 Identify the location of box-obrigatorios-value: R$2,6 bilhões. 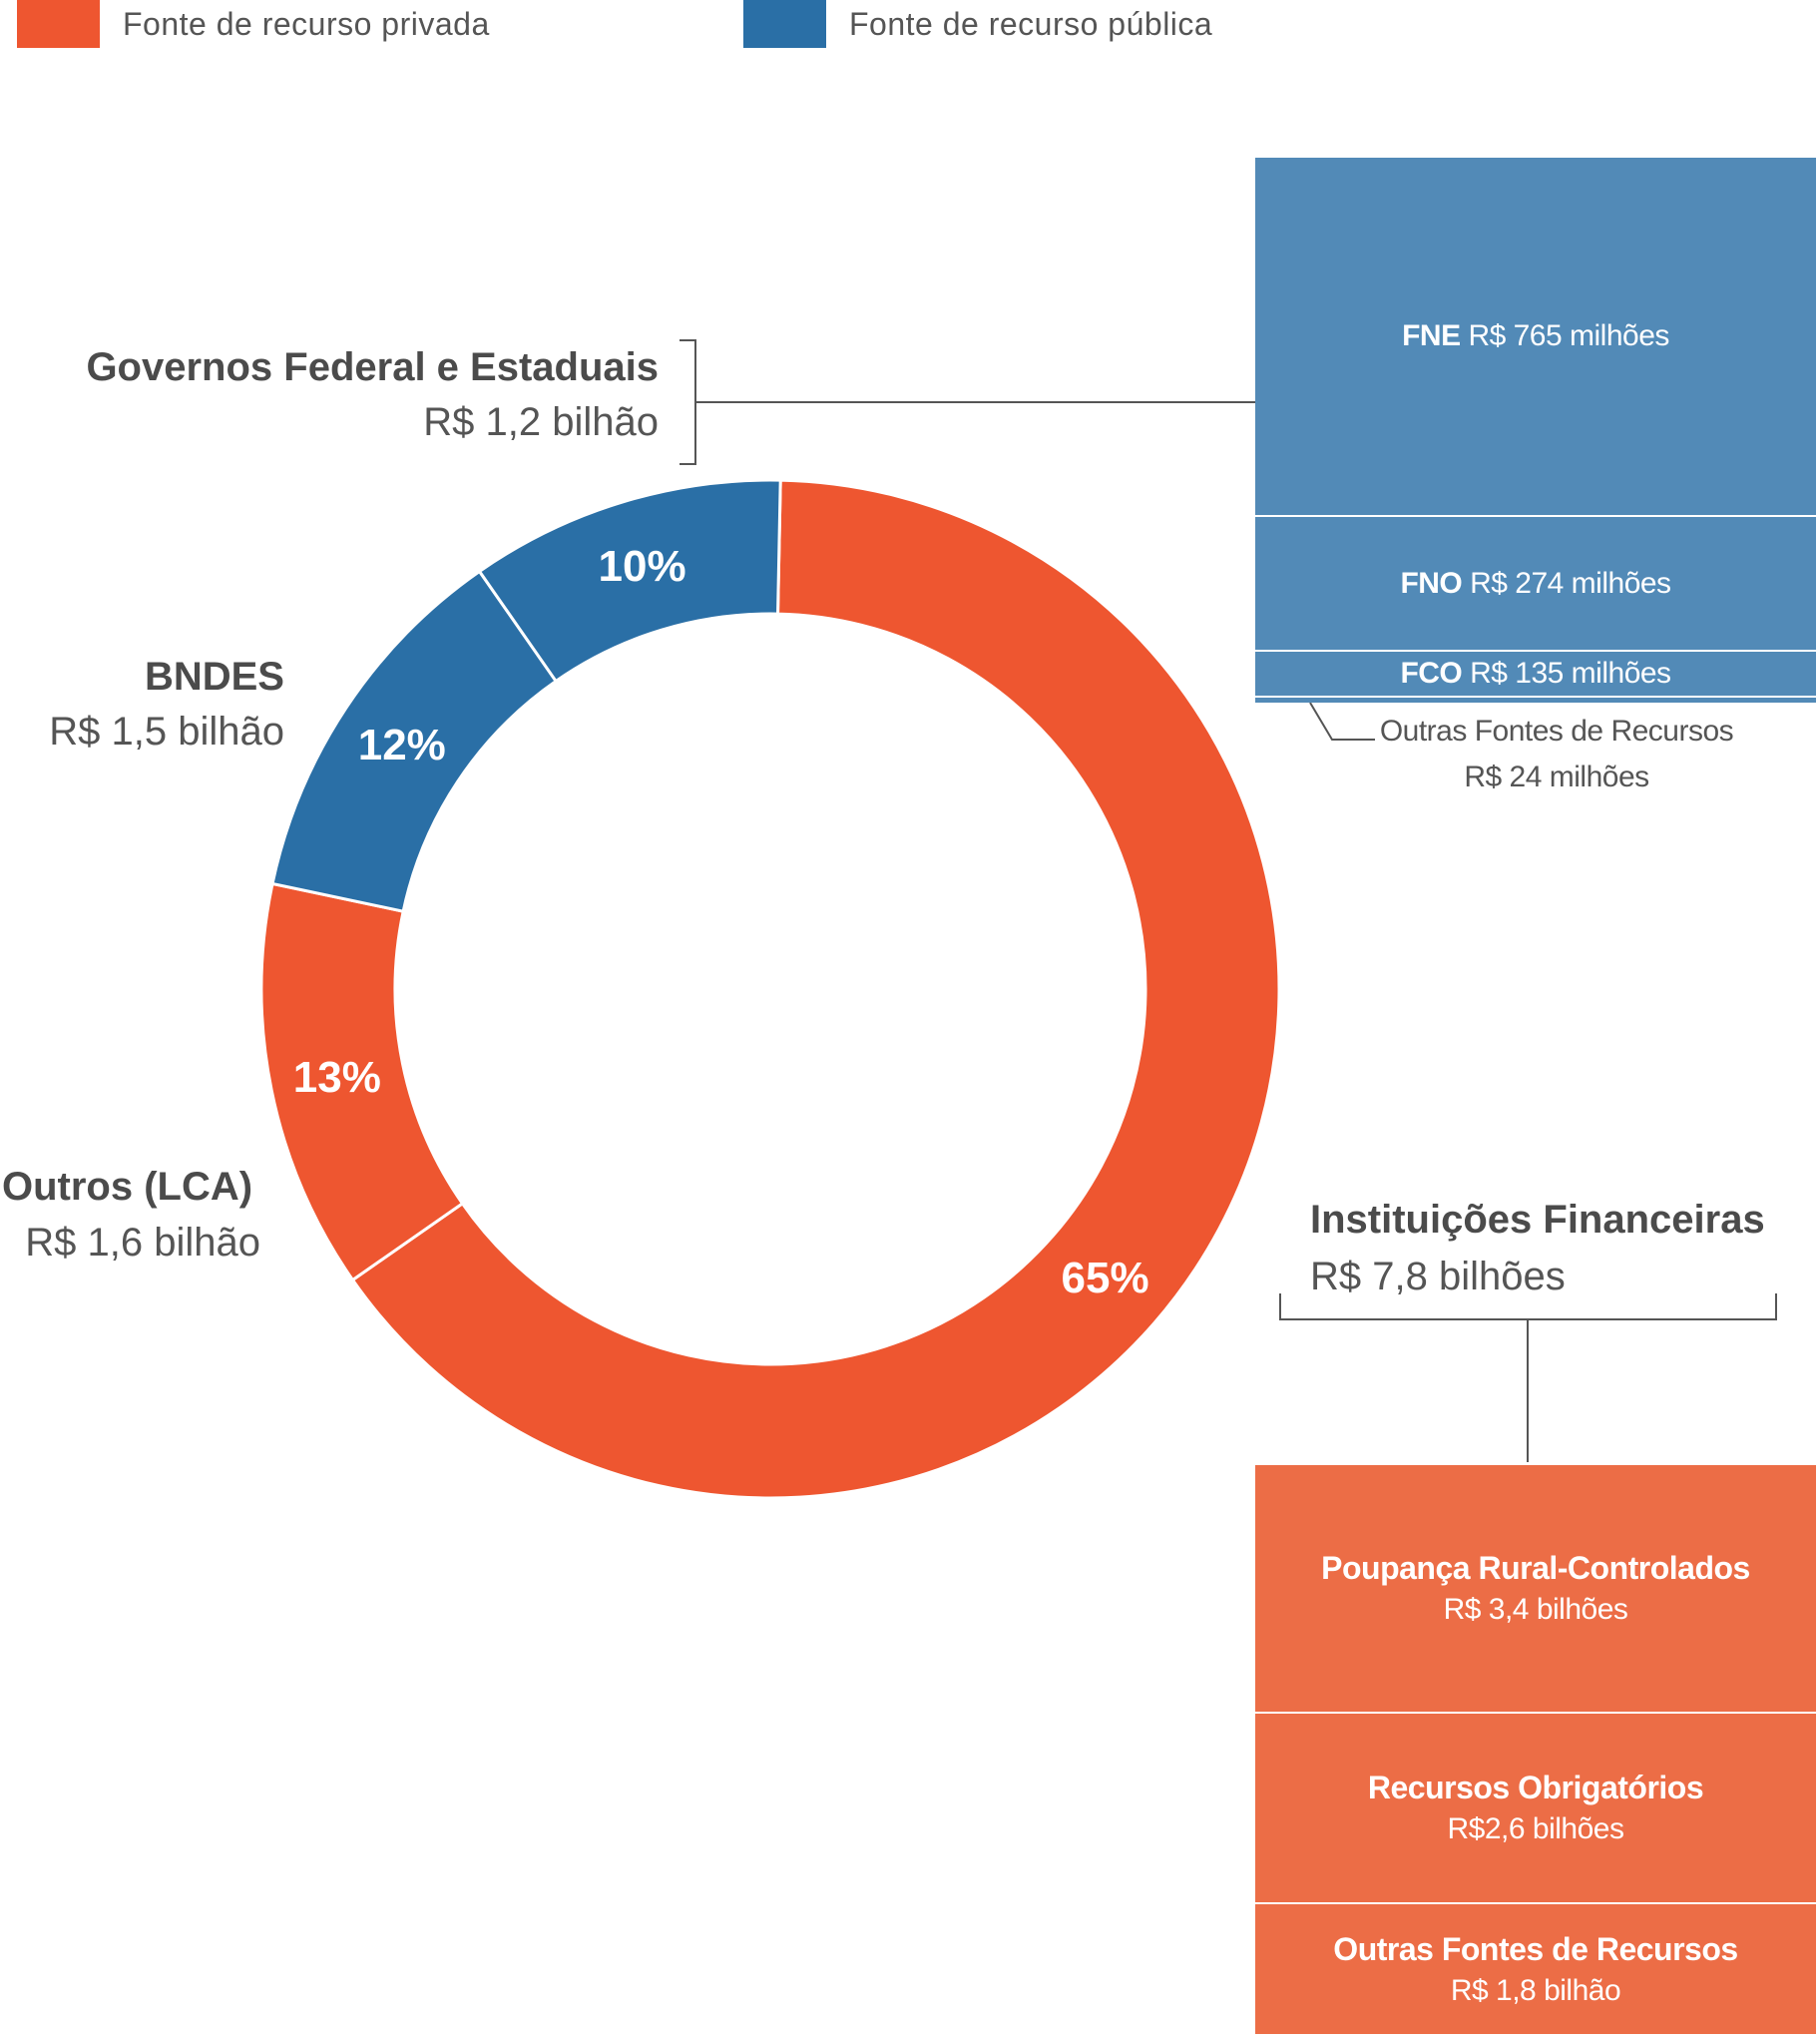
(1535, 1829).